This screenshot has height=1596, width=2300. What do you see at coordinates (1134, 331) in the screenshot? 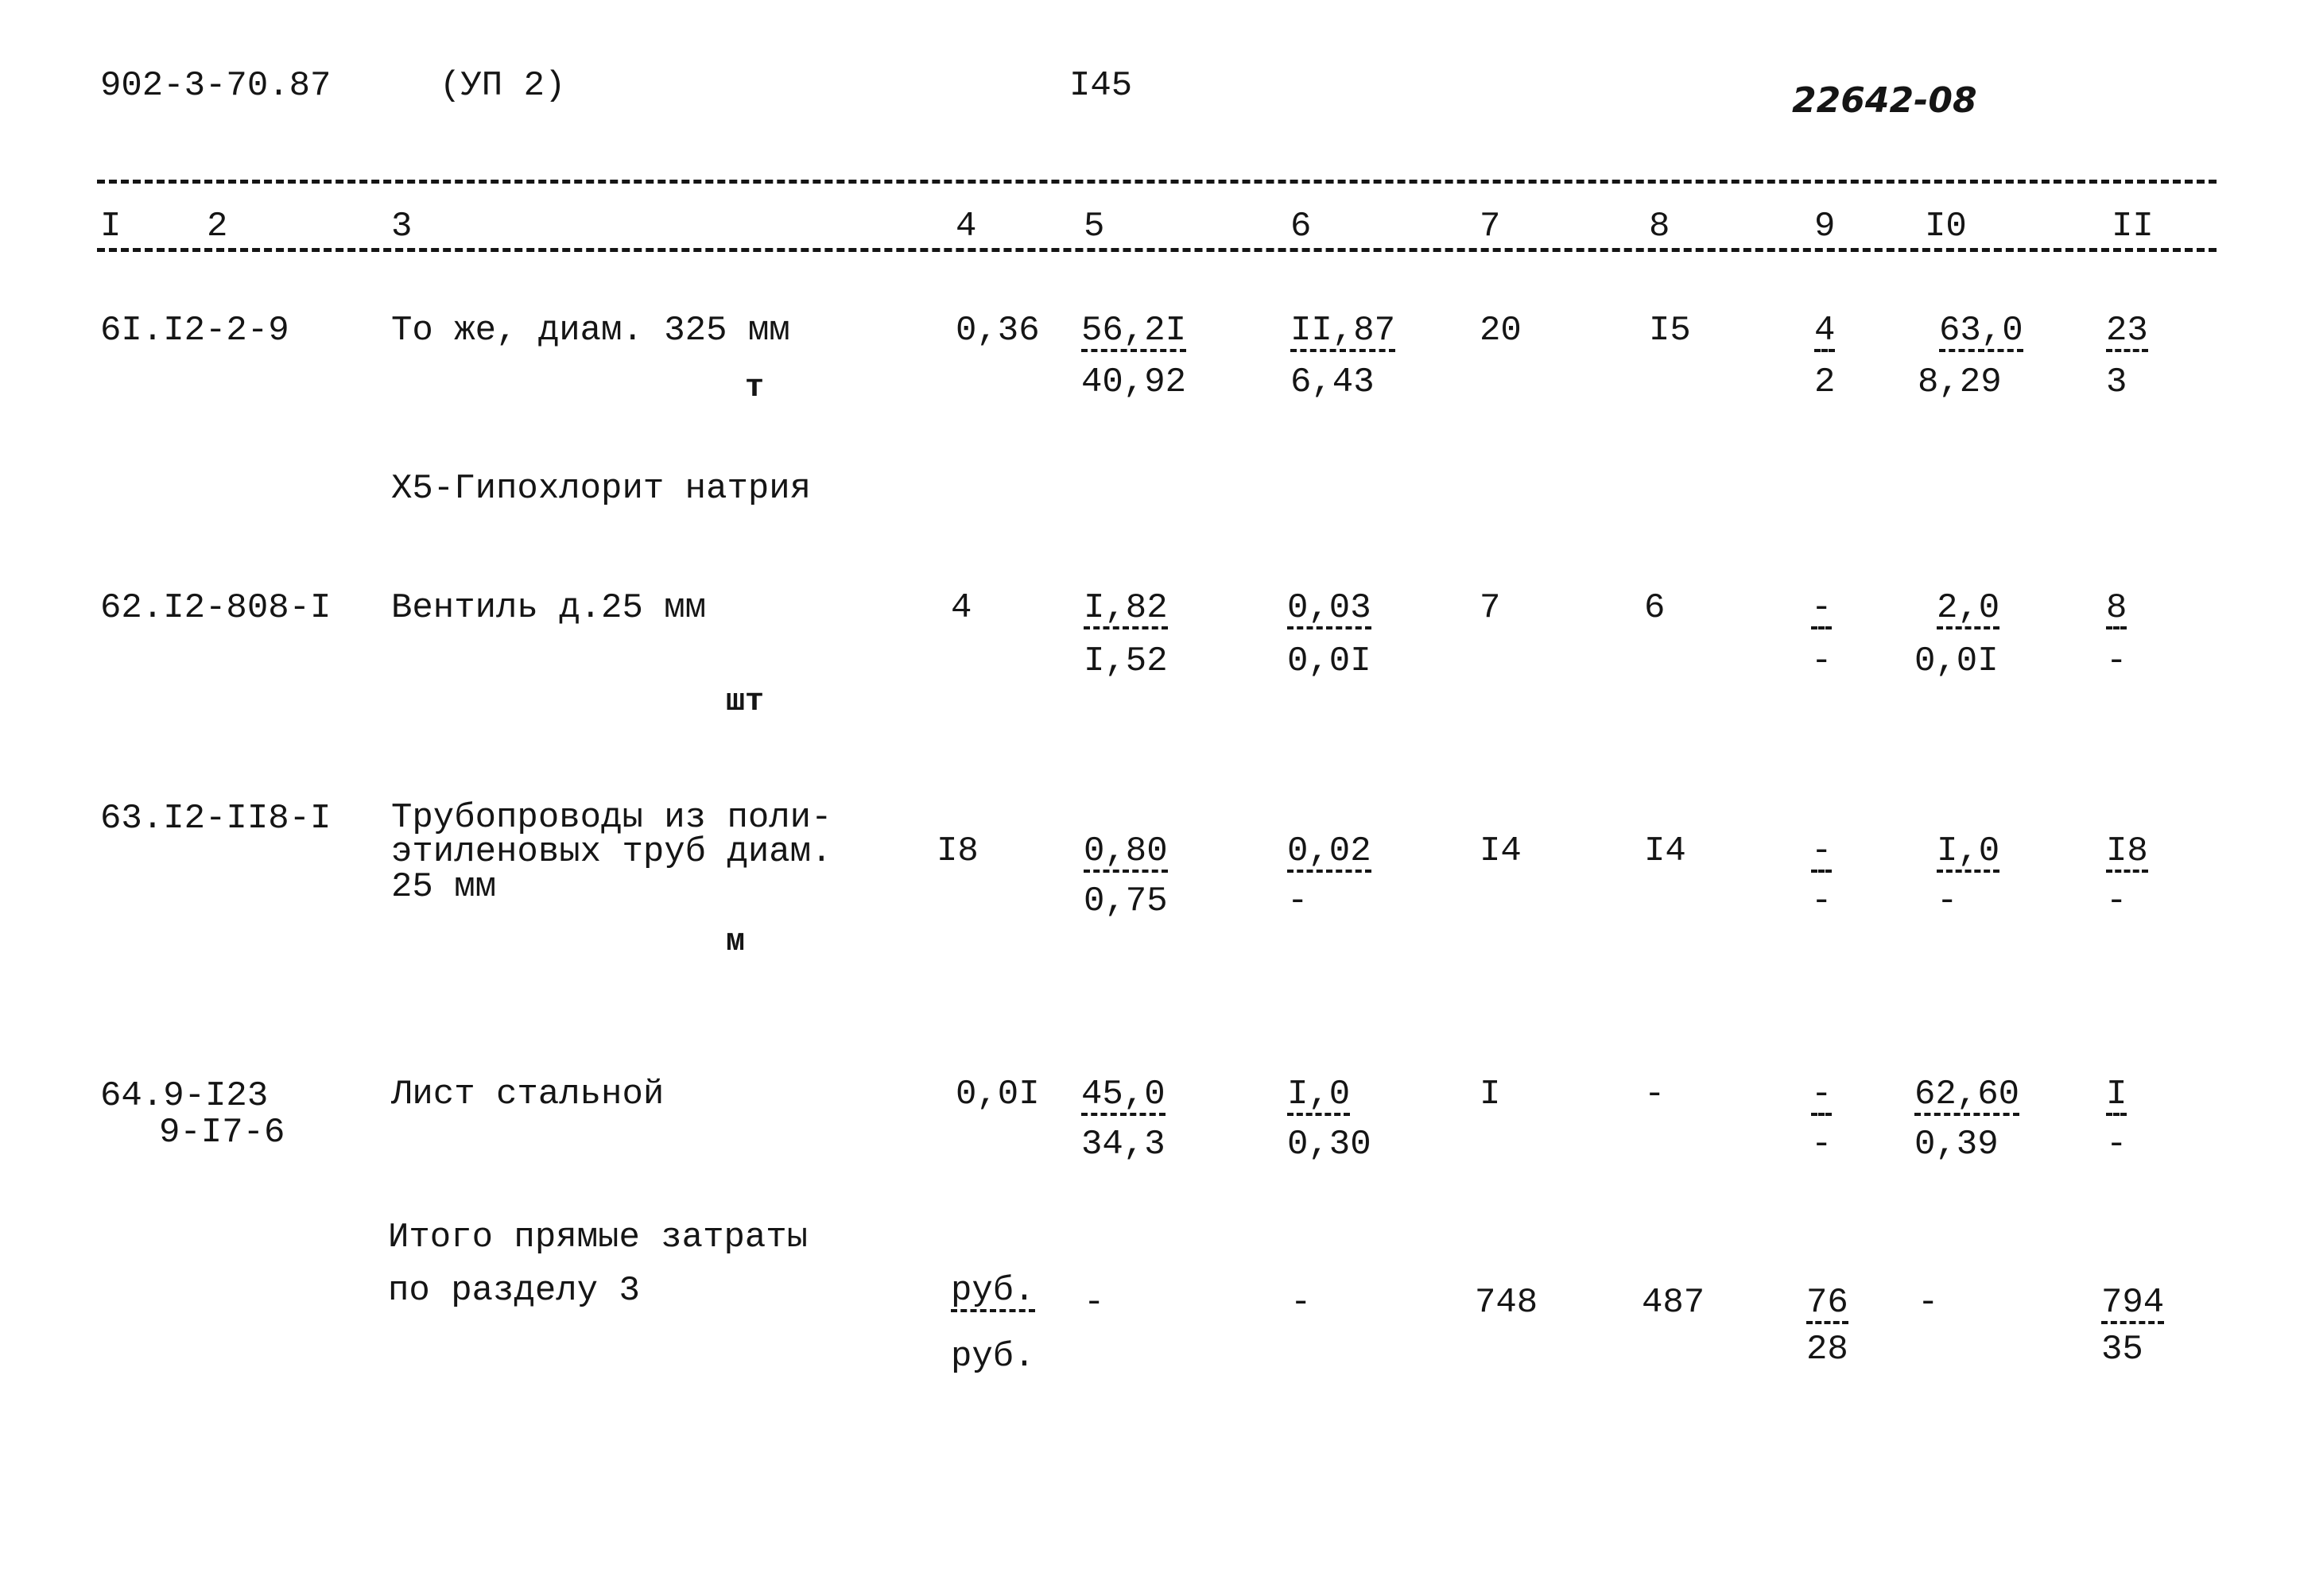
I see `cell: 56,2I` at bounding box center [1134, 331].